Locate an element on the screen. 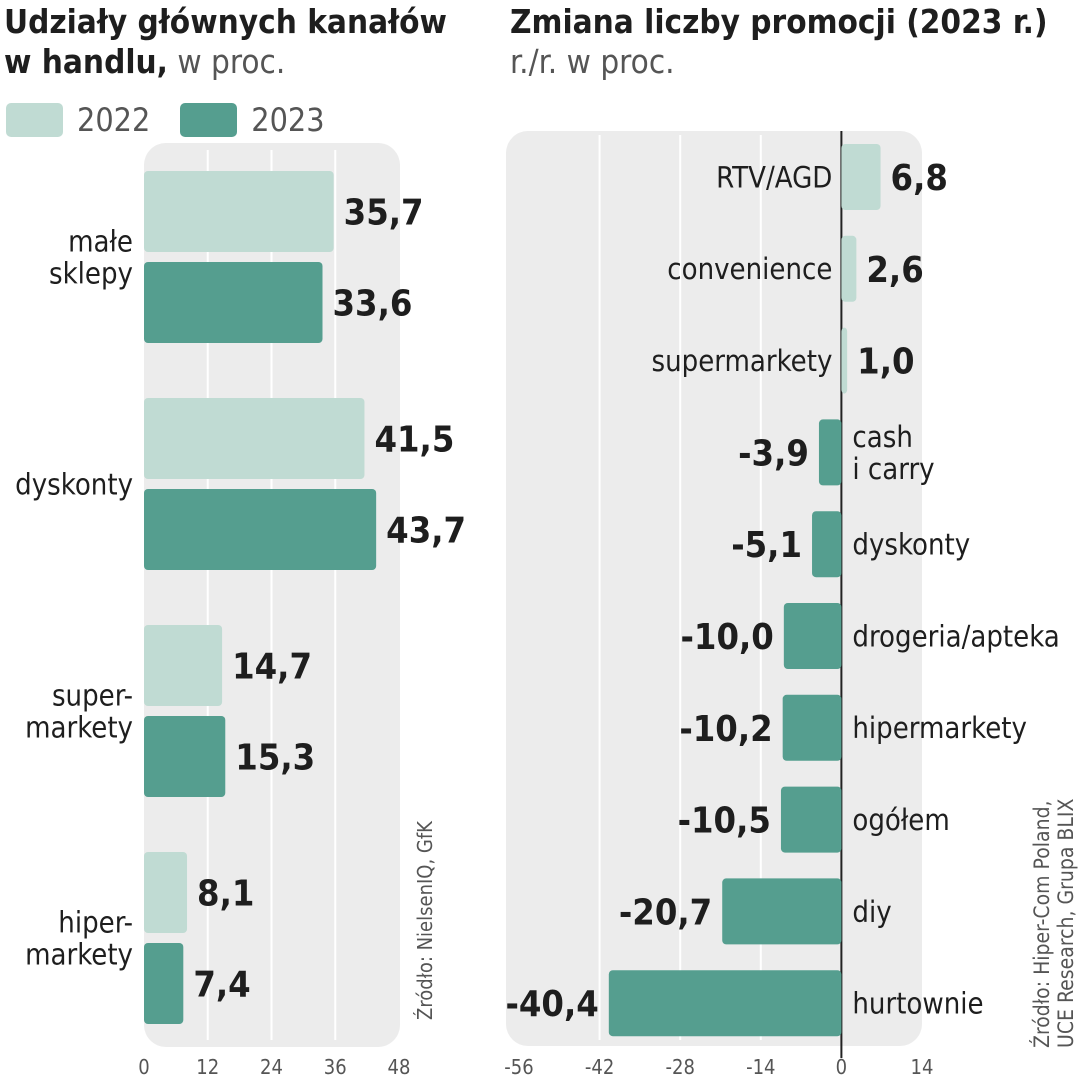 This screenshot has height=1080, width=1083. right-data-label: -5,1 is located at coordinates (766, 545).